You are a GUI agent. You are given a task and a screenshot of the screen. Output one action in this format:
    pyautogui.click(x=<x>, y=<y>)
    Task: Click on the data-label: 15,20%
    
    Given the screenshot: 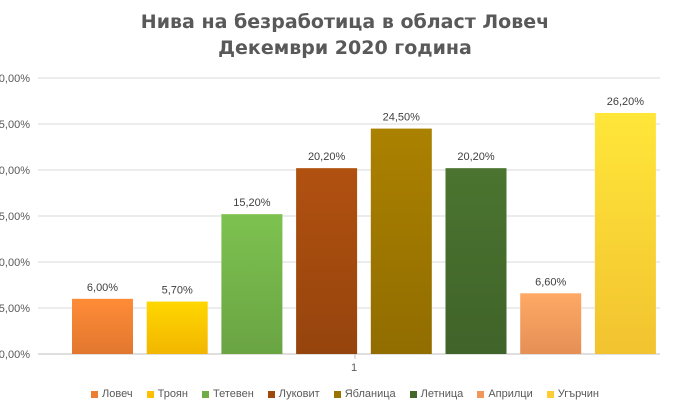 What is the action you would take?
    pyautogui.click(x=252, y=203)
    